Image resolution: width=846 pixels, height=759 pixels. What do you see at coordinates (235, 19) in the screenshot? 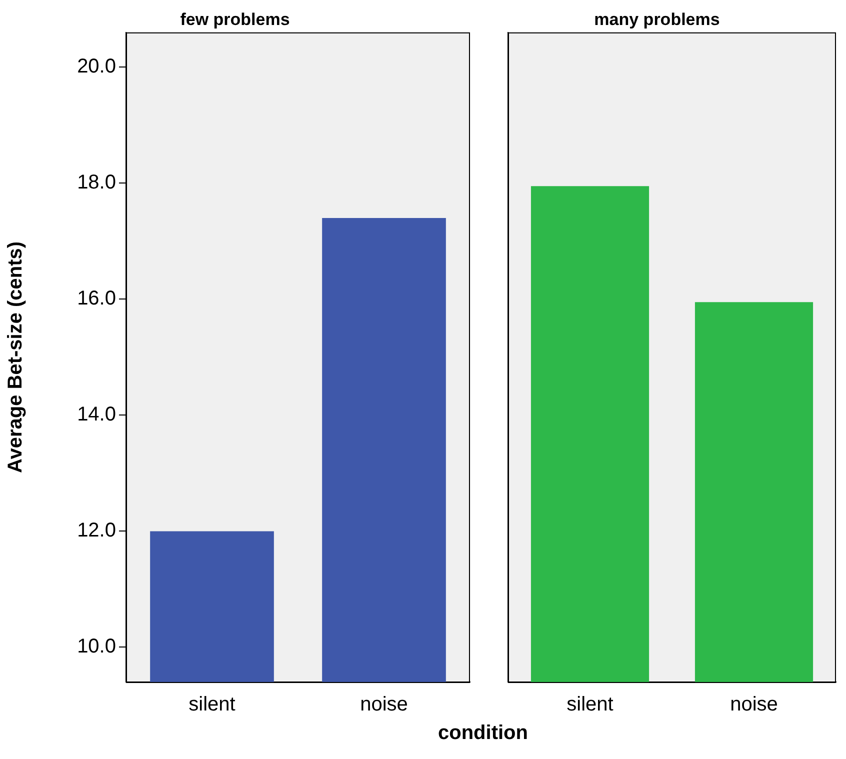
I see `chart-title: few problems` at bounding box center [235, 19].